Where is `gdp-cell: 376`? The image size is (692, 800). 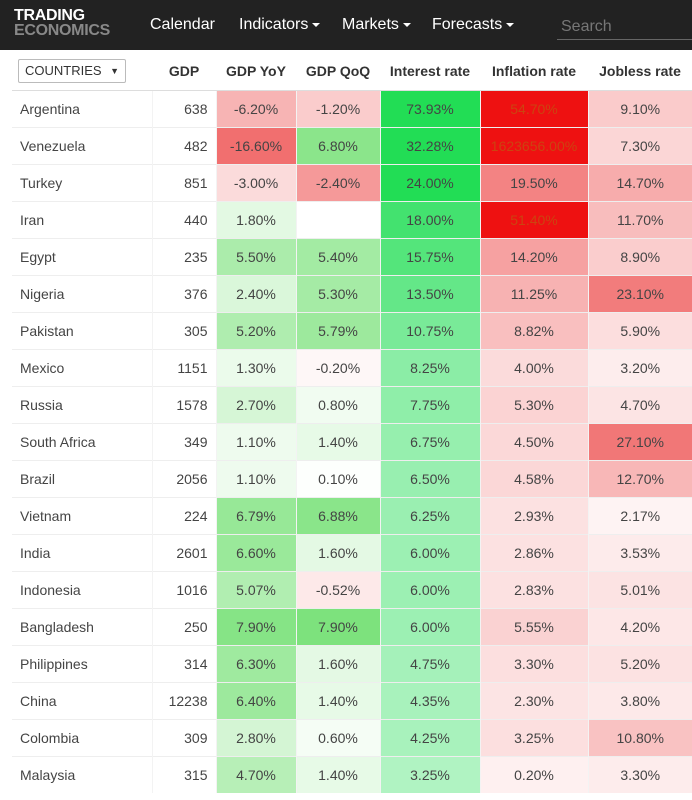
gdp-cell: 376 is located at coordinates (183, 293).